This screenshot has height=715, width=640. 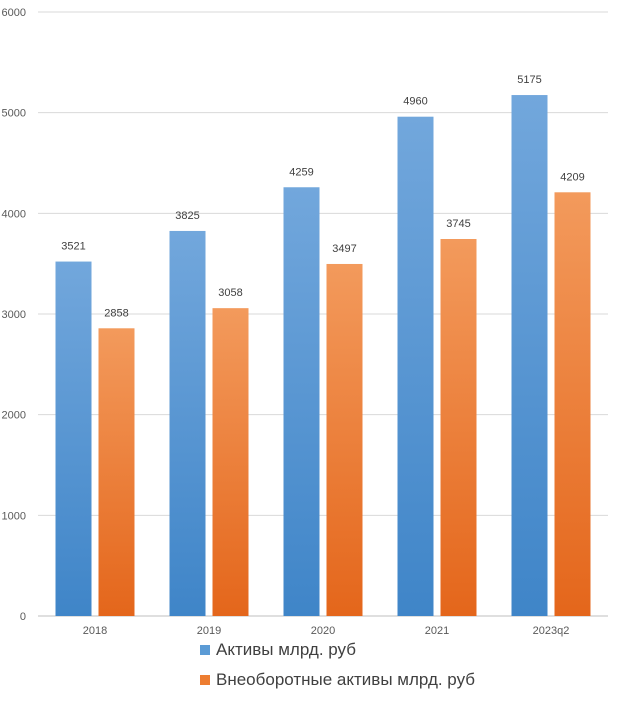 What do you see at coordinates (95, 631) in the screenshot?
I see `x-tick-label-2018: 2018` at bounding box center [95, 631].